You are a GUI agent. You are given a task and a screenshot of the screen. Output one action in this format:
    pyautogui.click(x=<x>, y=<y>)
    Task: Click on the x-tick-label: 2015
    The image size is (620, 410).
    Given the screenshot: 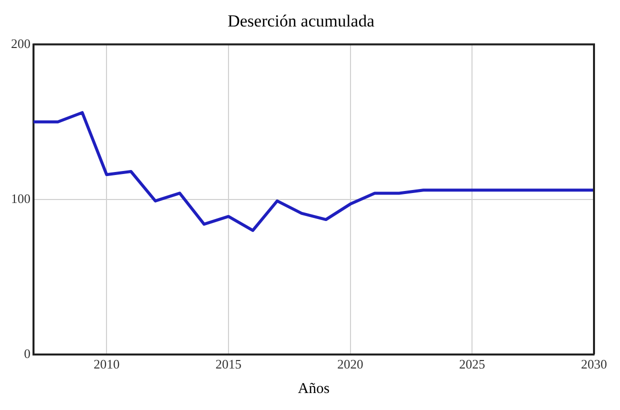 What is the action you would take?
    pyautogui.click(x=228, y=364)
    